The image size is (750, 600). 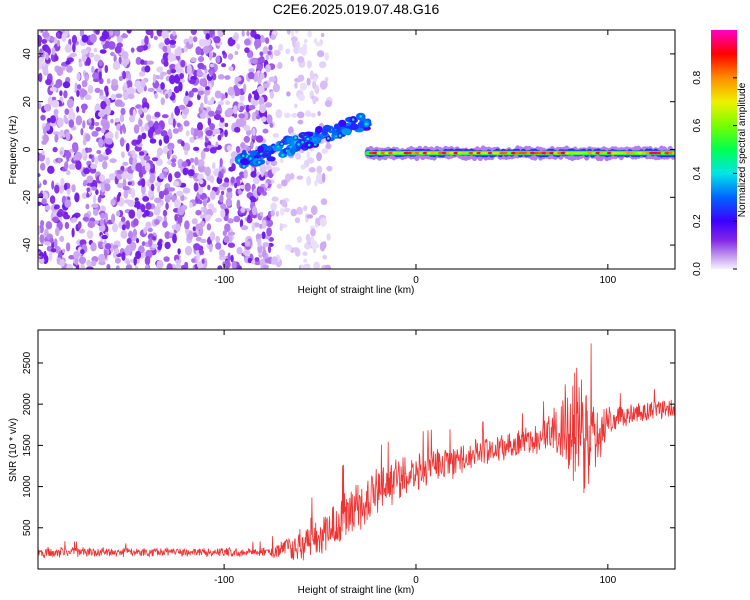 I want to click on x-tick-label: 0, so click(x=416, y=580).